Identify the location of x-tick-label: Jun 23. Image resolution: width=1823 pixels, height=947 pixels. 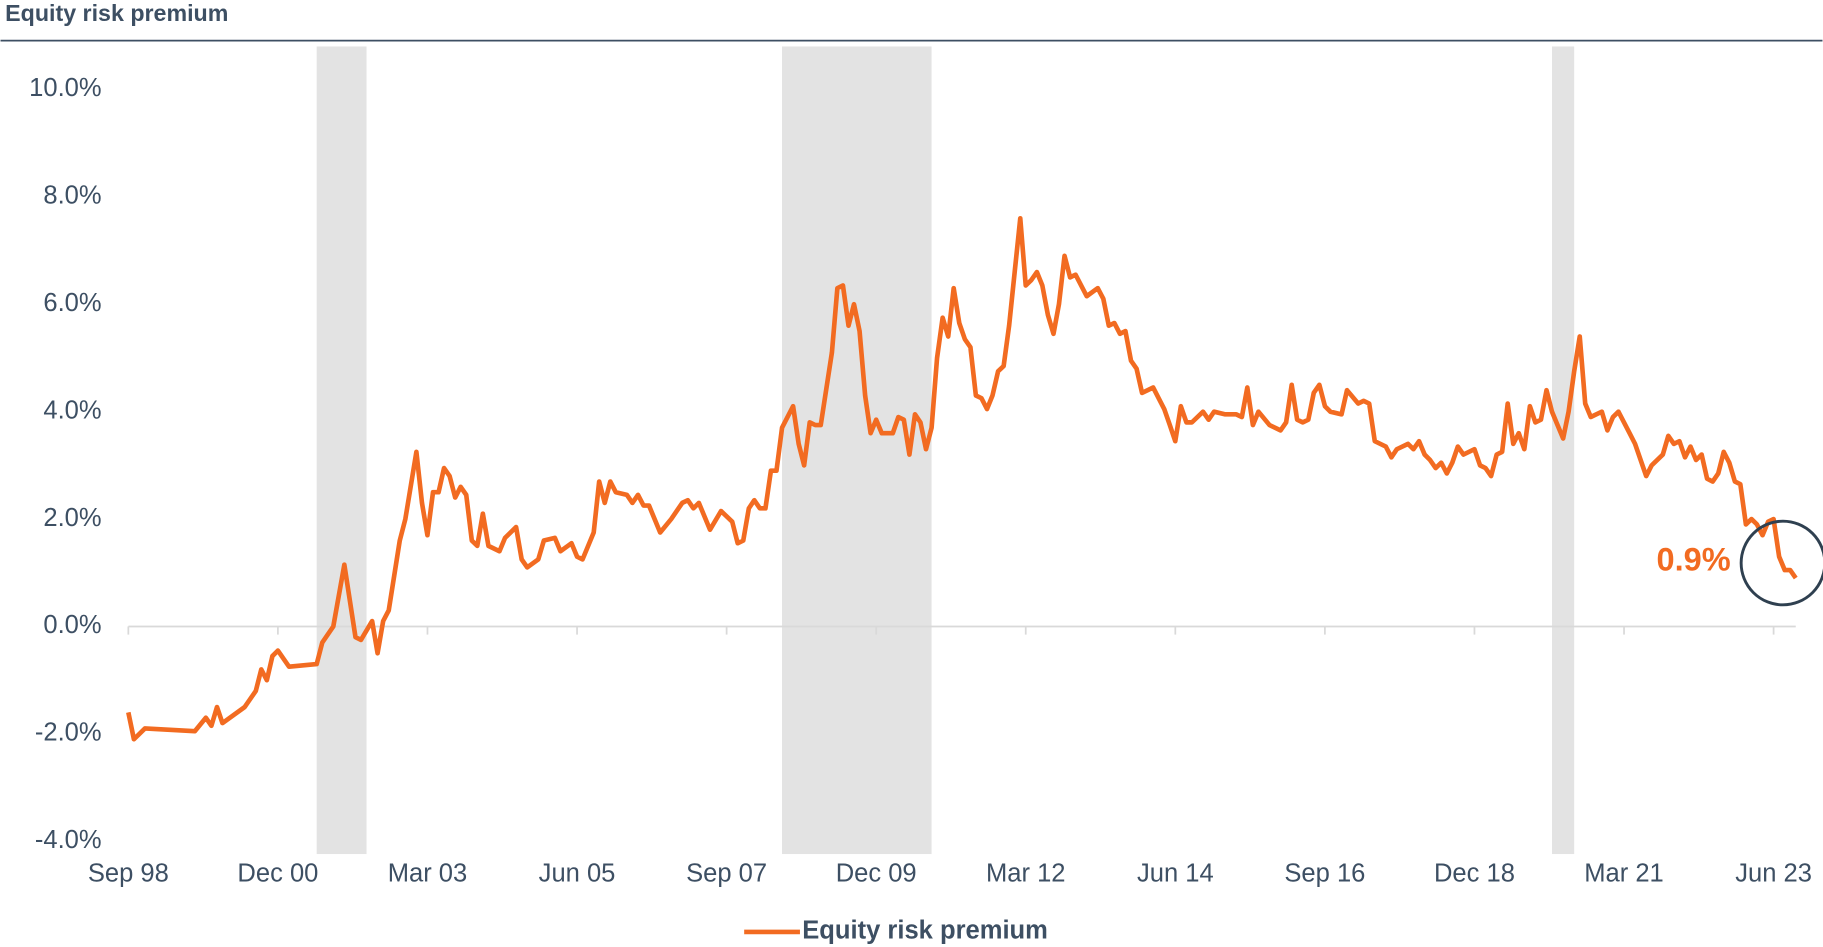
(1773, 874).